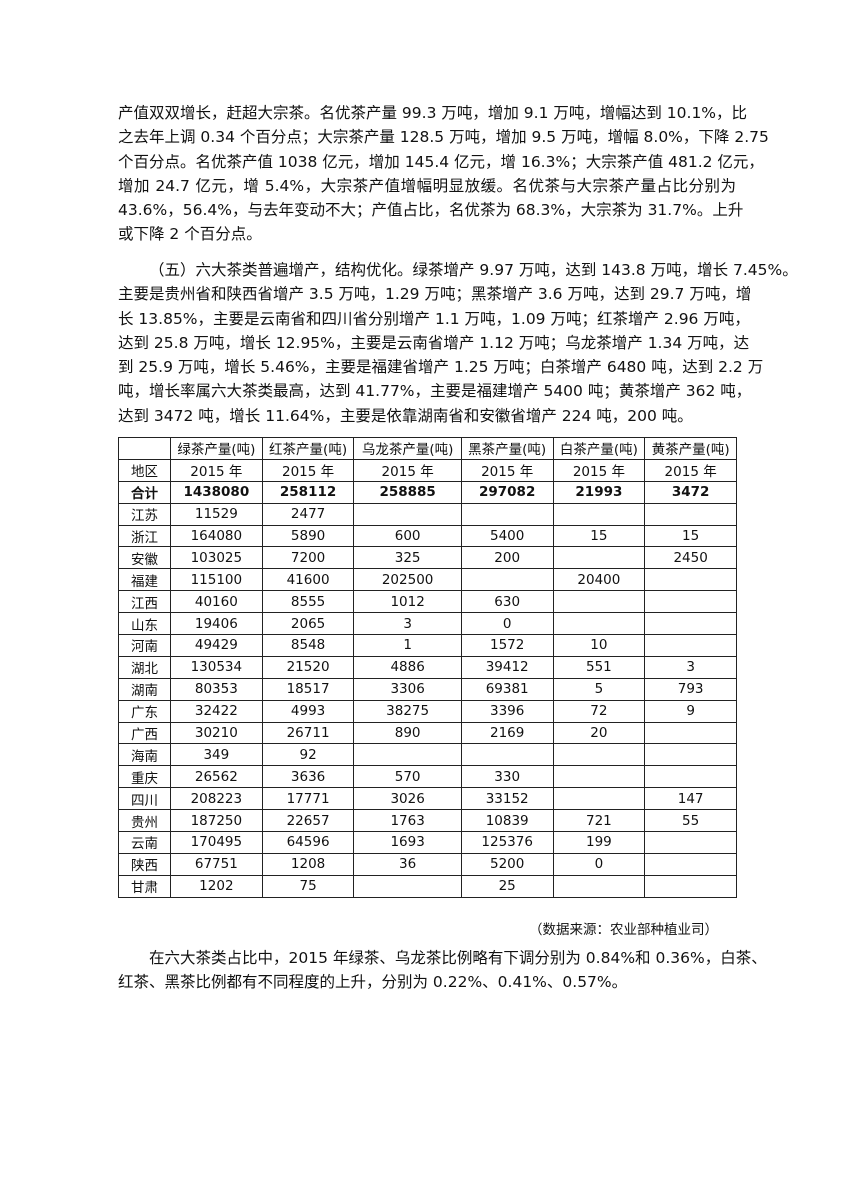 The height and width of the screenshot is (1201, 850). Describe the element at coordinates (216, 536) in the screenshot. I see `value-cell: 164080` at that location.